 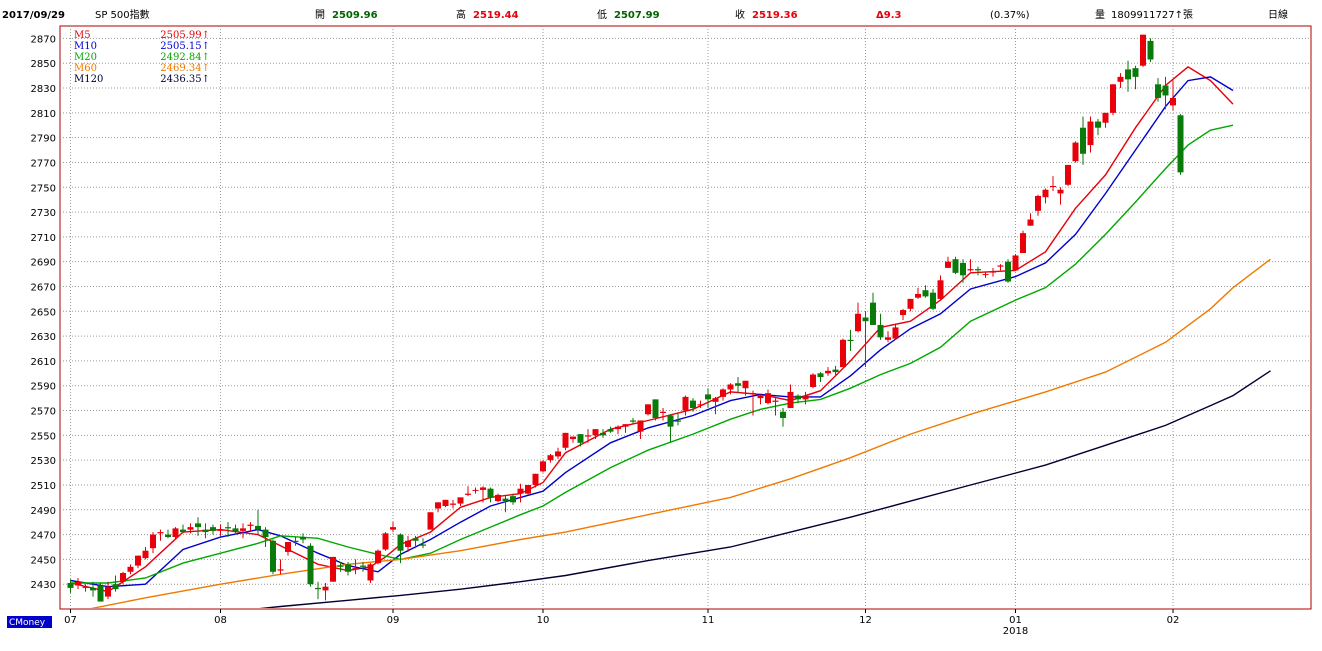 What do you see at coordinates (43, 188) in the screenshot?
I see `y-tick-label: 2750` at bounding box center [43, 188].